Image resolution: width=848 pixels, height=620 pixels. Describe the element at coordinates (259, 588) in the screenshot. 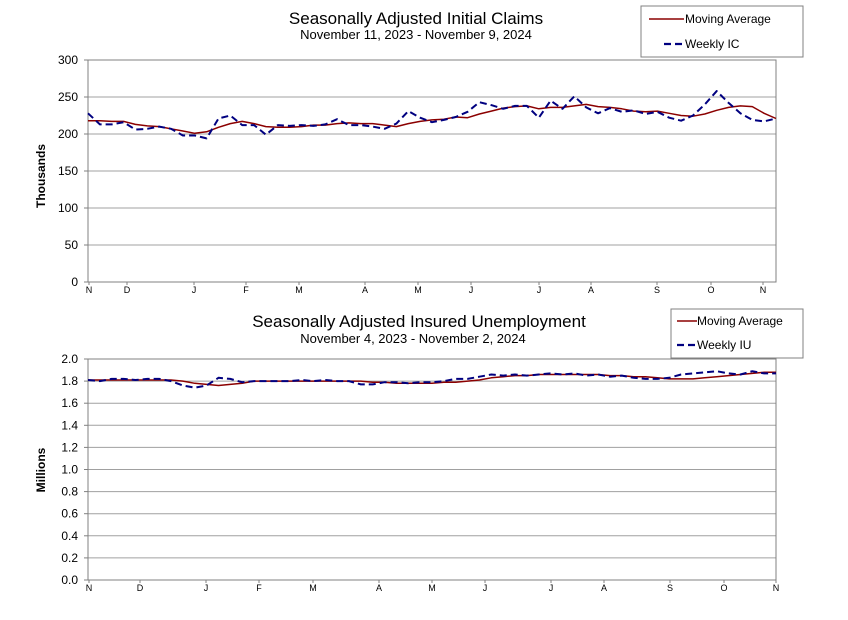

I see `chart2-x-tick-label: F` at that location.